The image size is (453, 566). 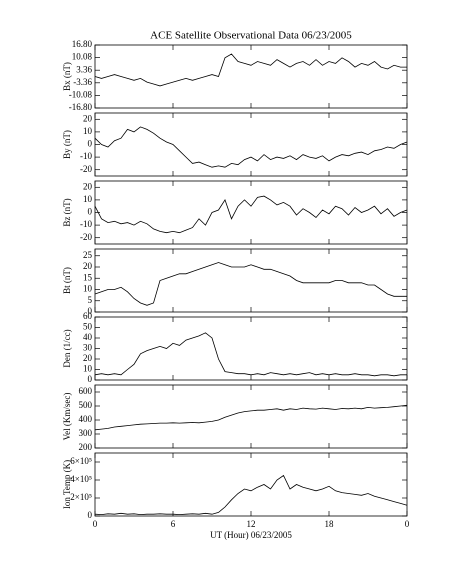 I want to click on y-tick-label: 60, so click(x=88, y=316).